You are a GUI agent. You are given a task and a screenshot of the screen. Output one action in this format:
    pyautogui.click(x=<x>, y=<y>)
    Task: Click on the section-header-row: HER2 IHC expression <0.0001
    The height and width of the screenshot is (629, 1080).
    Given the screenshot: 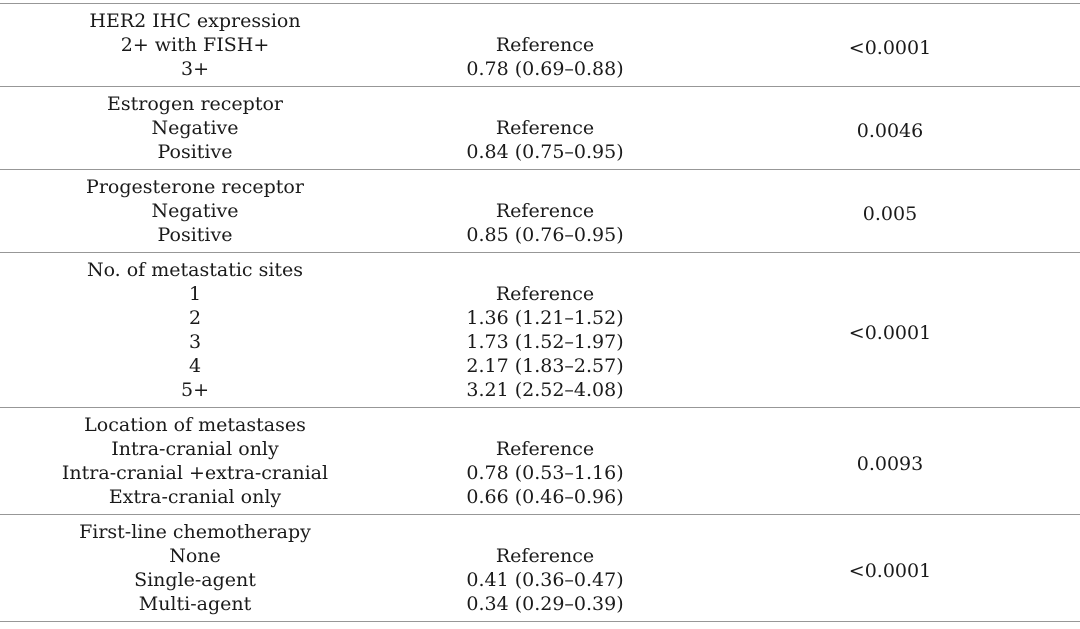 What is the action you would take?
    pyautogui.click(x=540, y=45)
    